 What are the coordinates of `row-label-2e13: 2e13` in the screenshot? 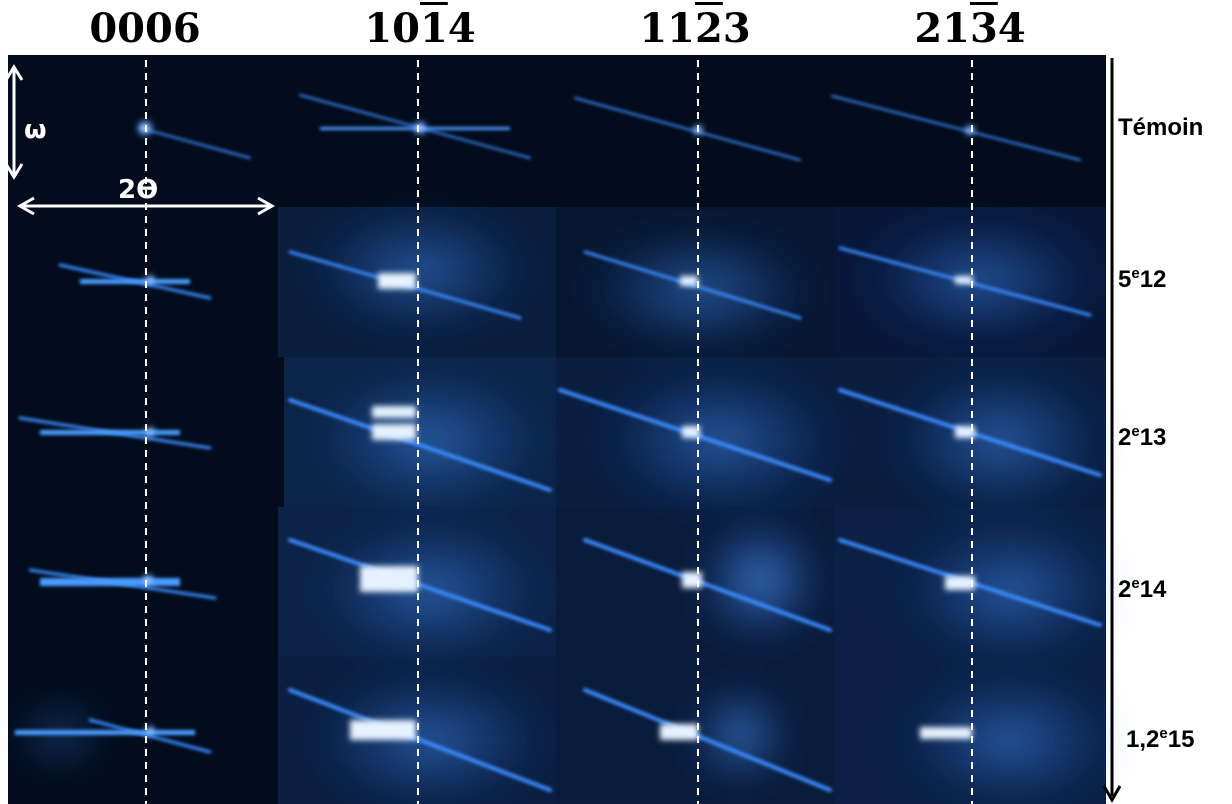 It's located at (1142, 437).